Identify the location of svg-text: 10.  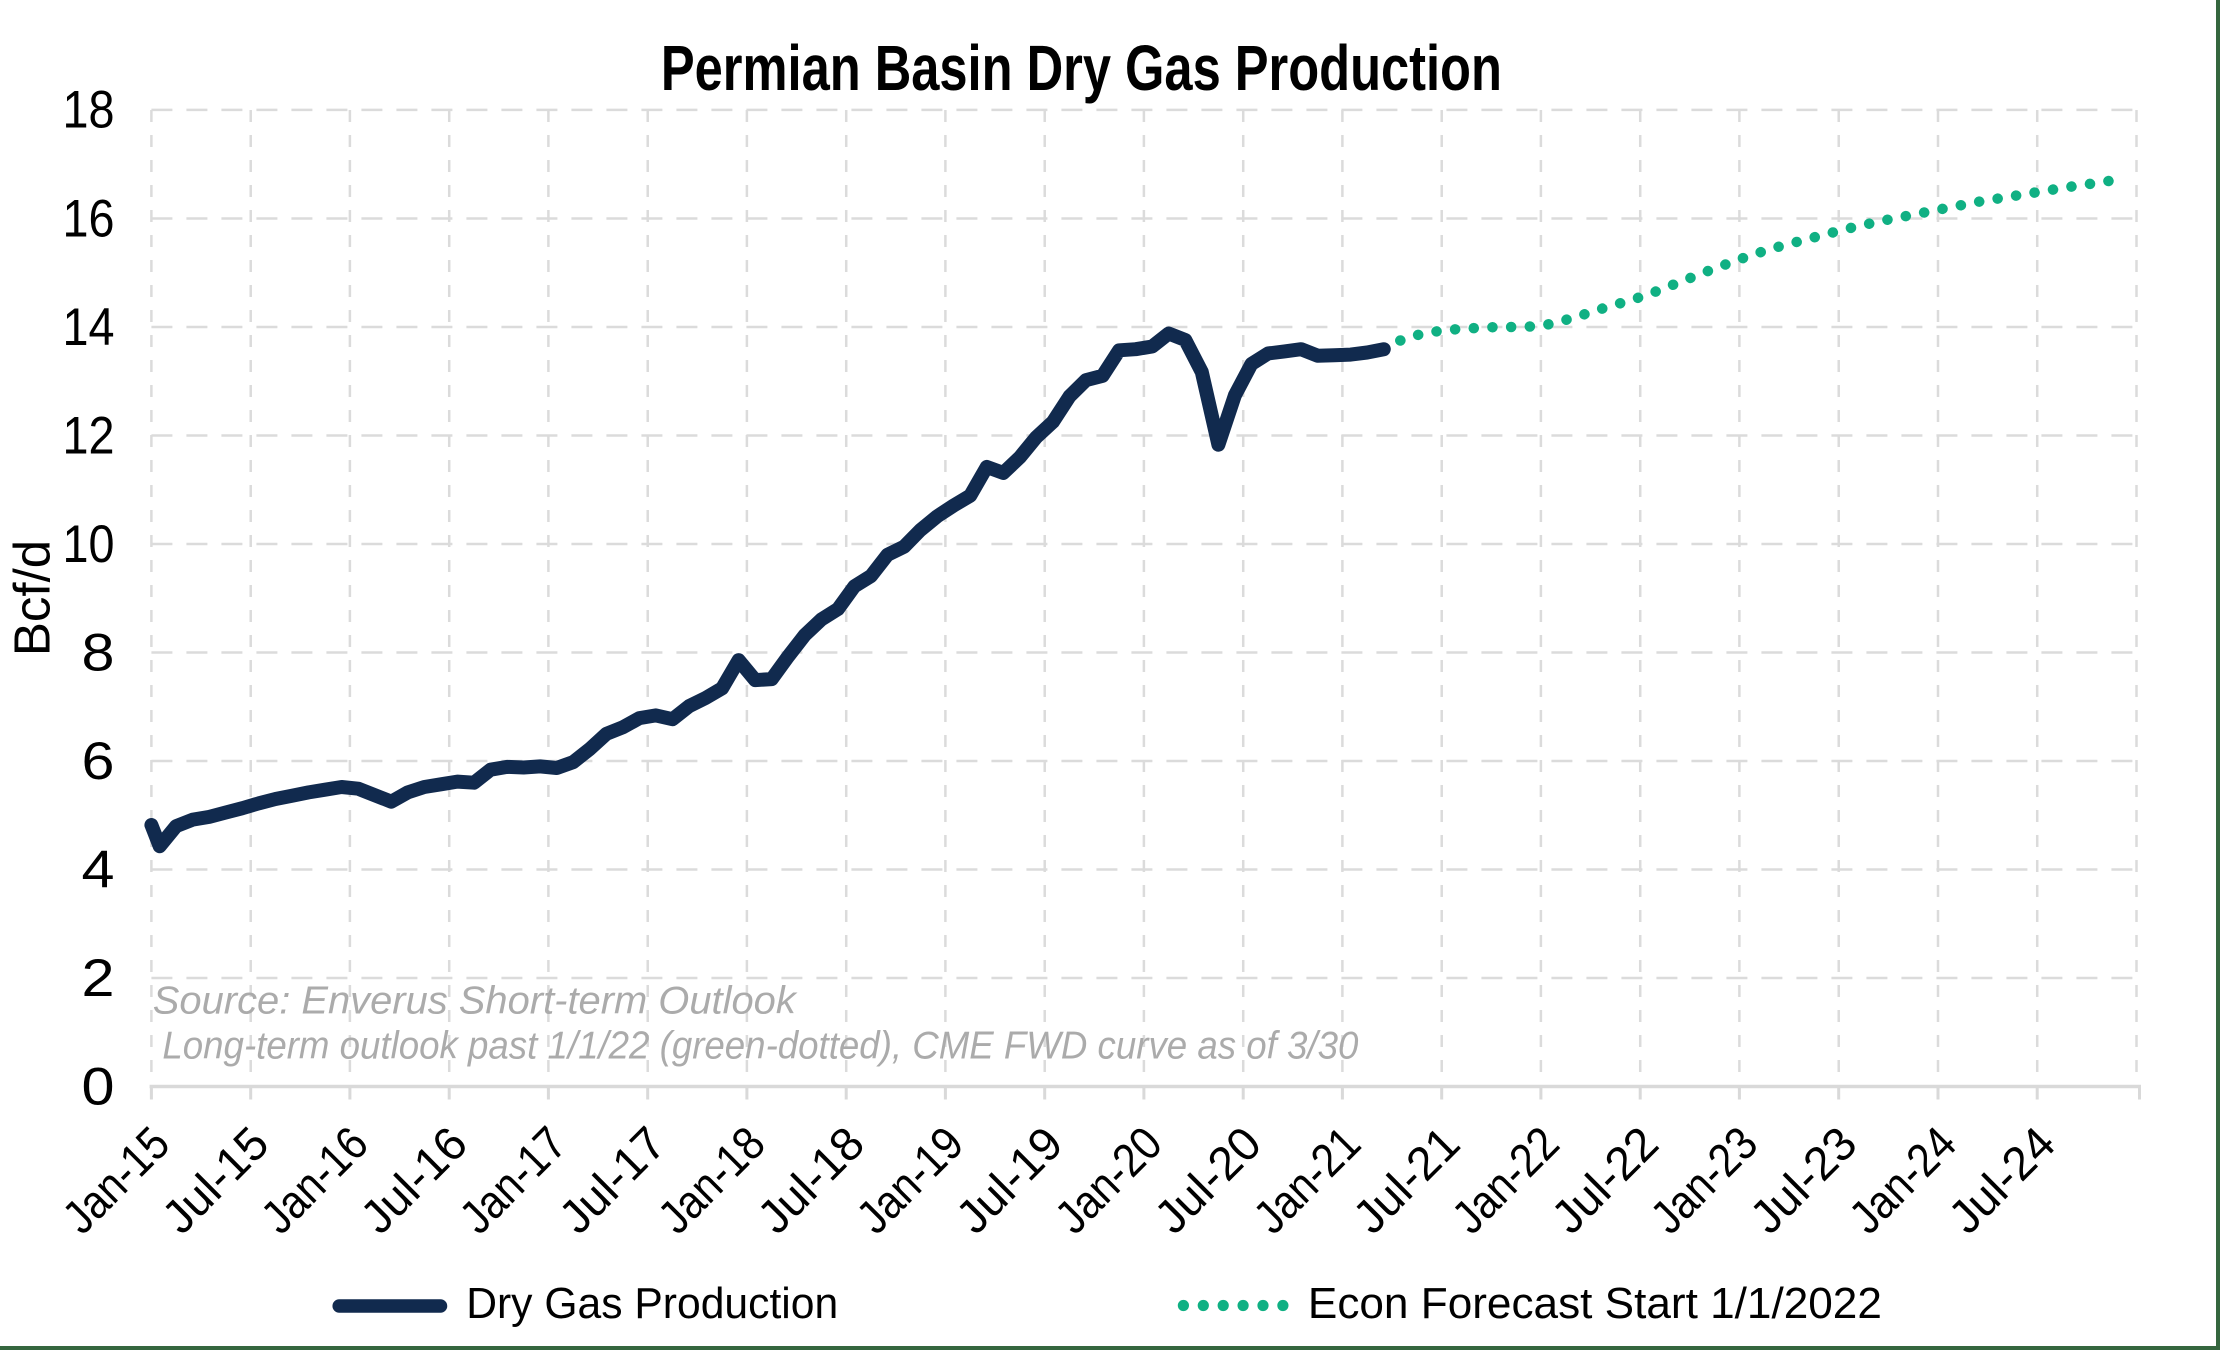
(89, 544).